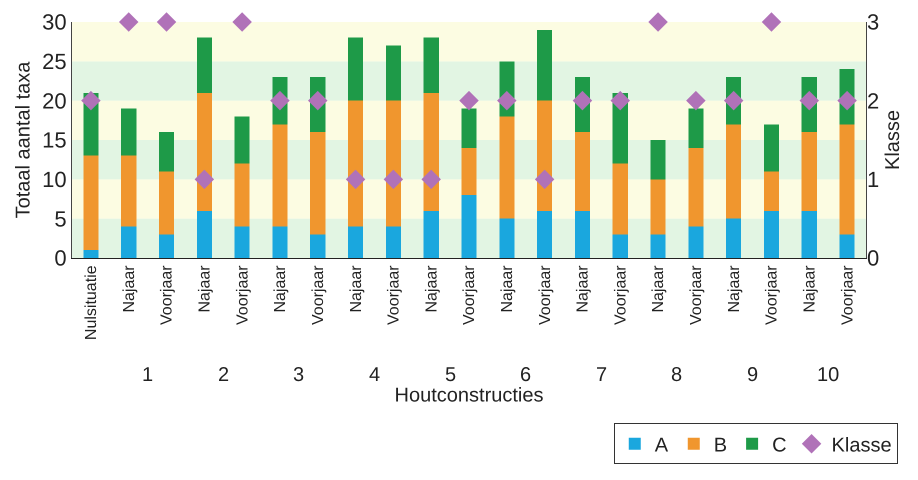 Image resolution: width=918 pixels, height=480 pixels. What do you see at coordinates (298, 375) in the screenshot?
I see `text: 3` at bounding box center [298, 375].